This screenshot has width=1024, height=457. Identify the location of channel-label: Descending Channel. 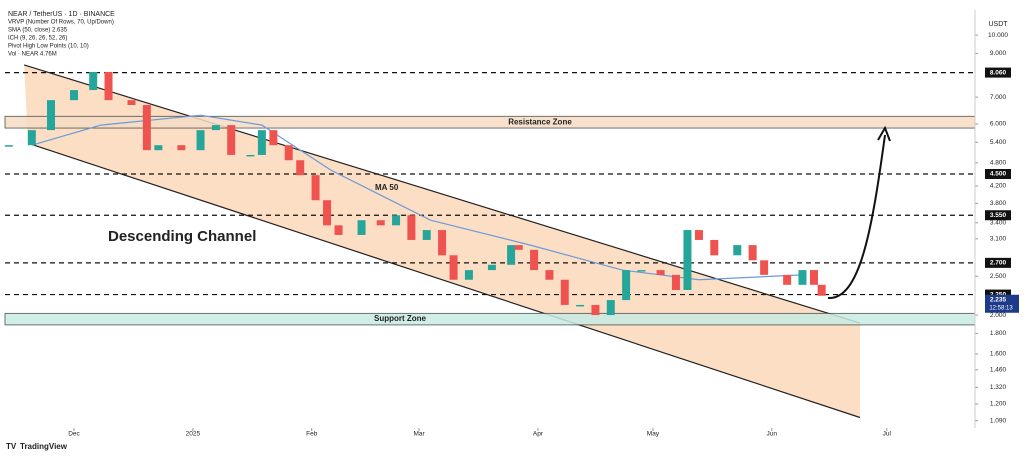
(182, 236).